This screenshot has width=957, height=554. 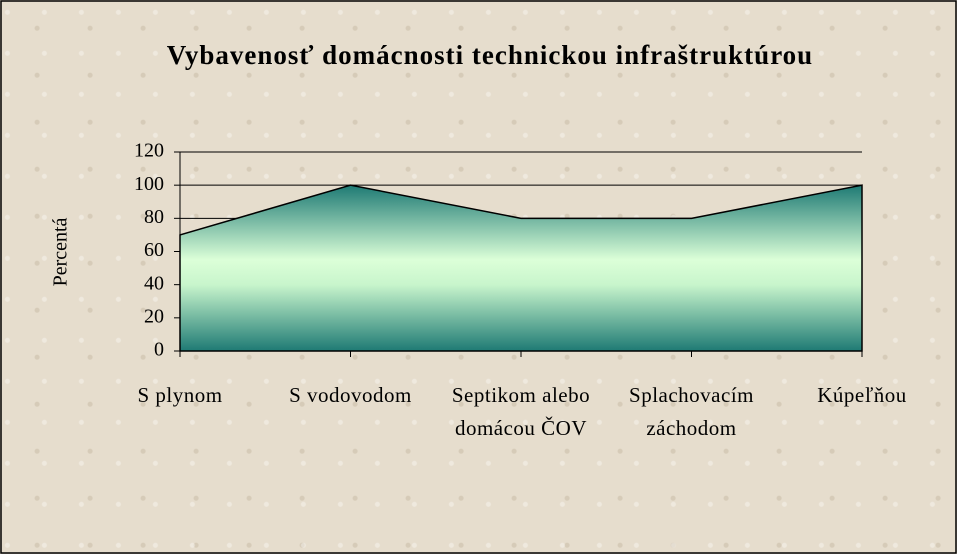 I want to click on y-tick-label: 40, so click(x=154, y=283).